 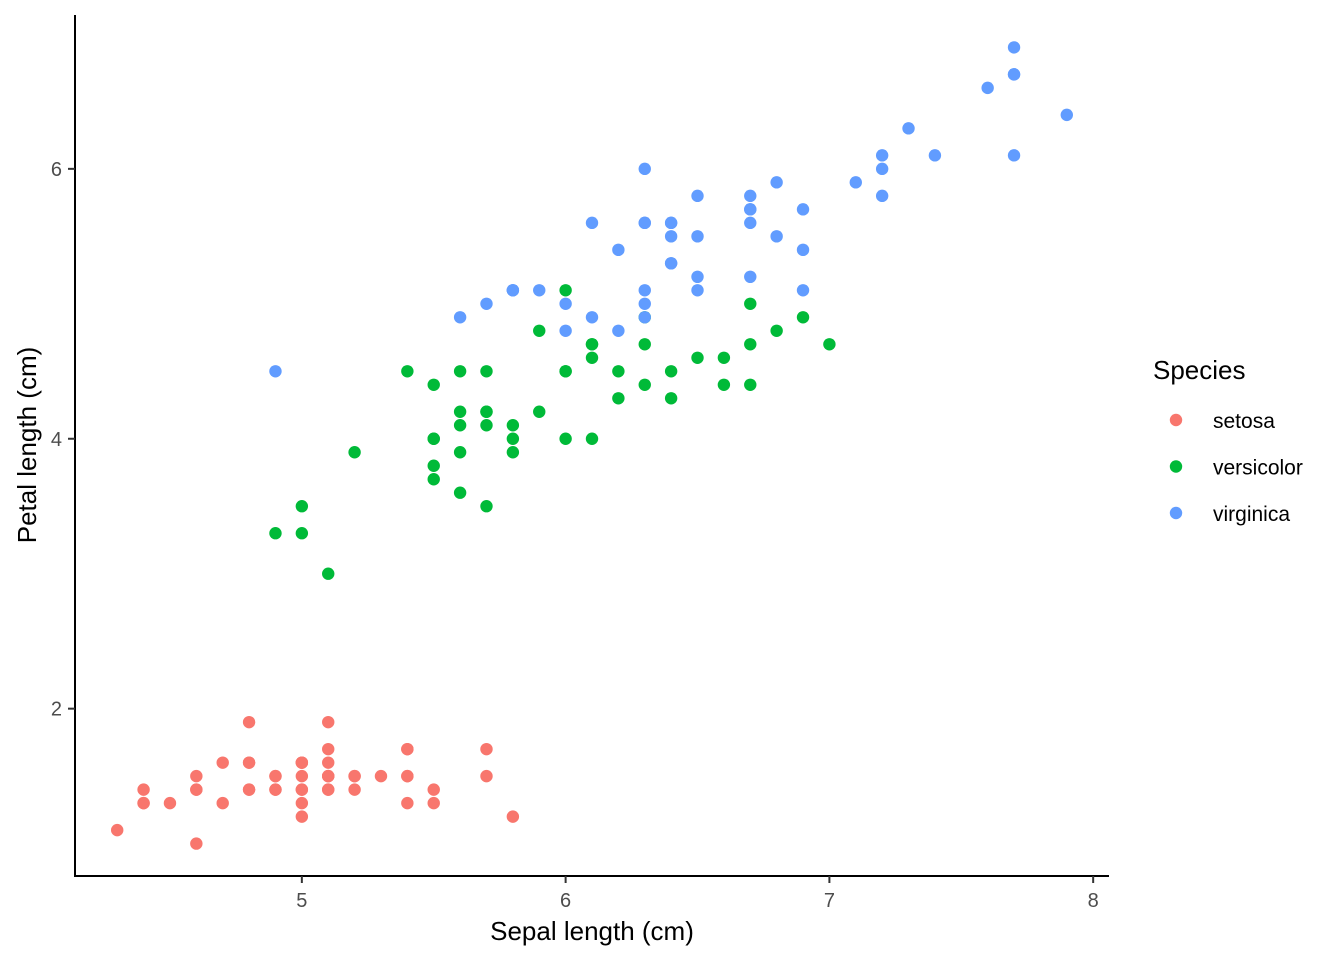 I want to click on y-tick-label-4: 4, so click(x=56, y=440).